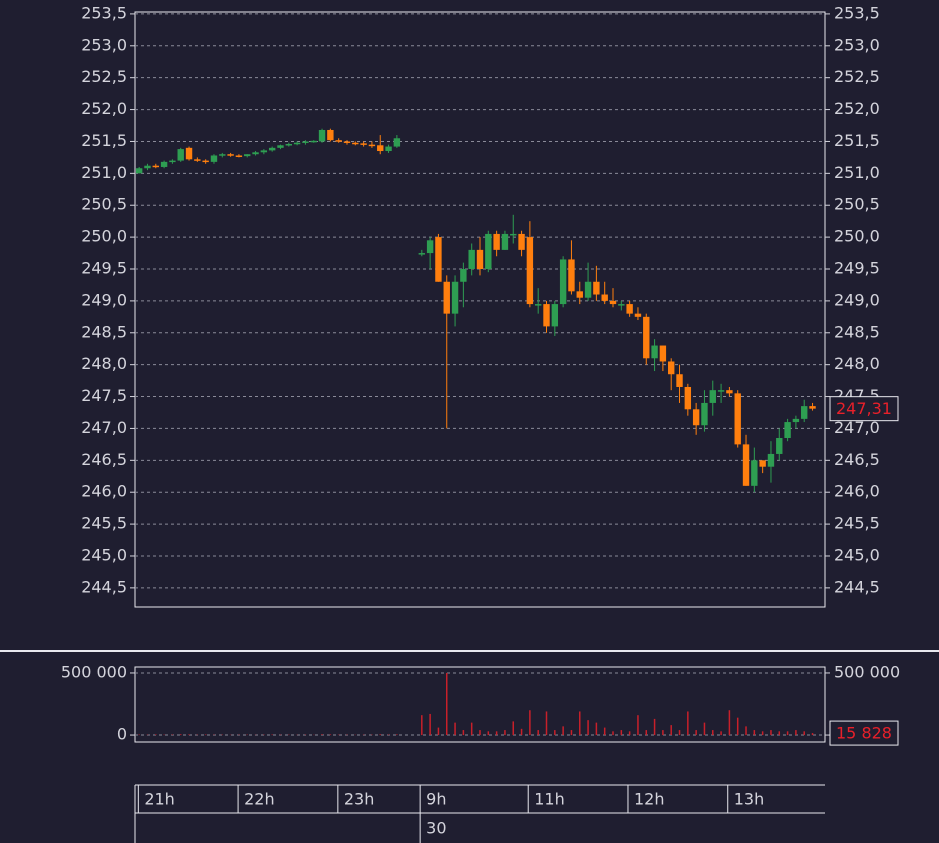 Image resolution: width=939 pixels, height=843 pixels. I want to click on y-tick-label: 249,5, so click(104, 268).